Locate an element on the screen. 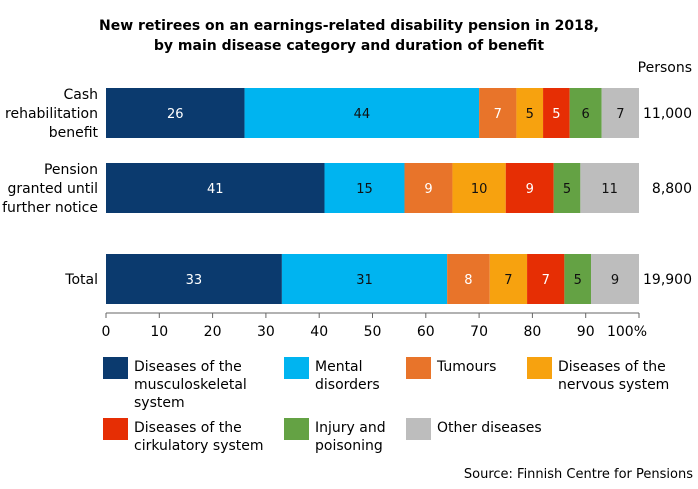 This screenshot has width=698, height=489. x-axis: 0 10 20 30 40 50 60 70 80 90 100% is located at coordinates (374, 326).